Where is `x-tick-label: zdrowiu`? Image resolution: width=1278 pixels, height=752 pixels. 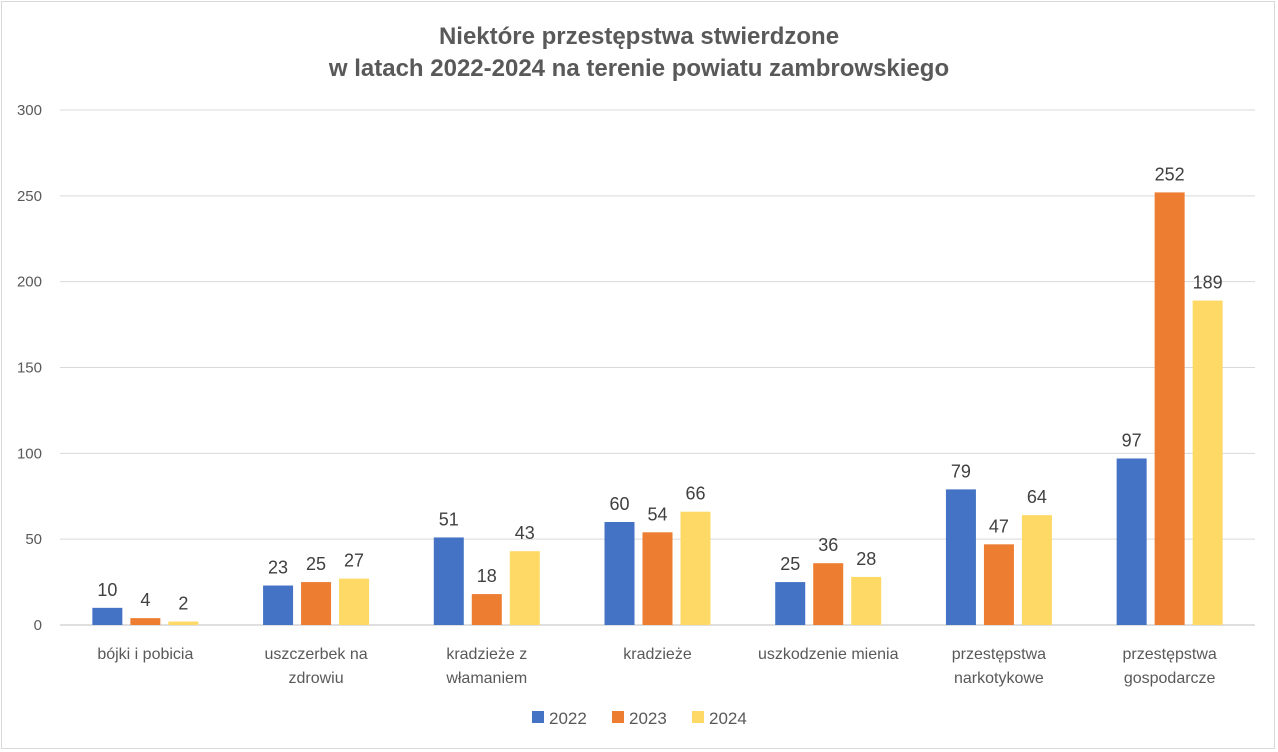 x-tick-label: zdrowiu is located at coordinates (316, 678).